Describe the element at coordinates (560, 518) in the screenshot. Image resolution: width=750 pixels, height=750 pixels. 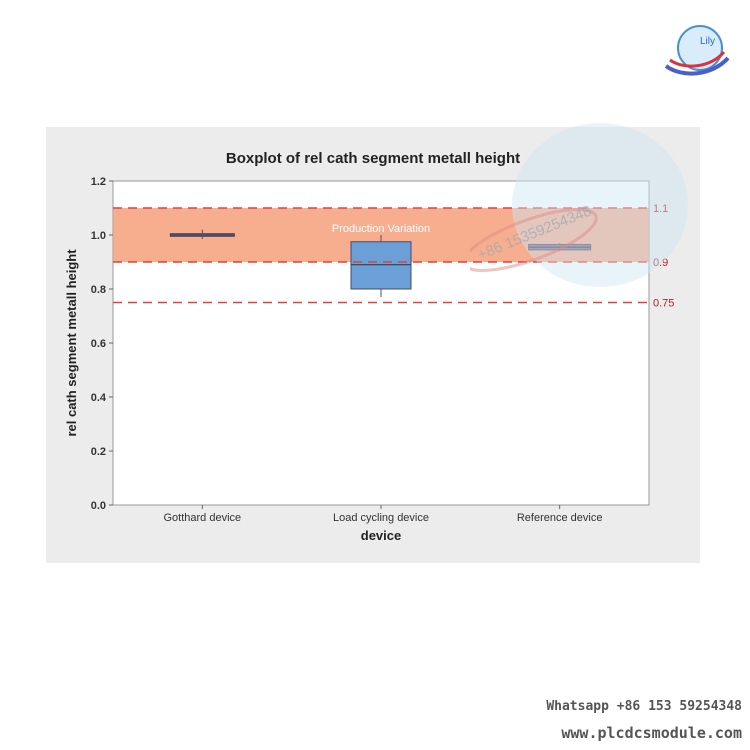
I see `x-category-label: Reference device` at that location.